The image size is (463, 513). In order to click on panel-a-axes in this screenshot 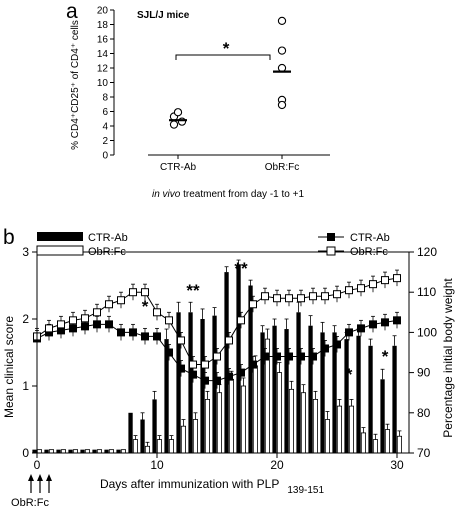, I will do `click(221, 83)`.